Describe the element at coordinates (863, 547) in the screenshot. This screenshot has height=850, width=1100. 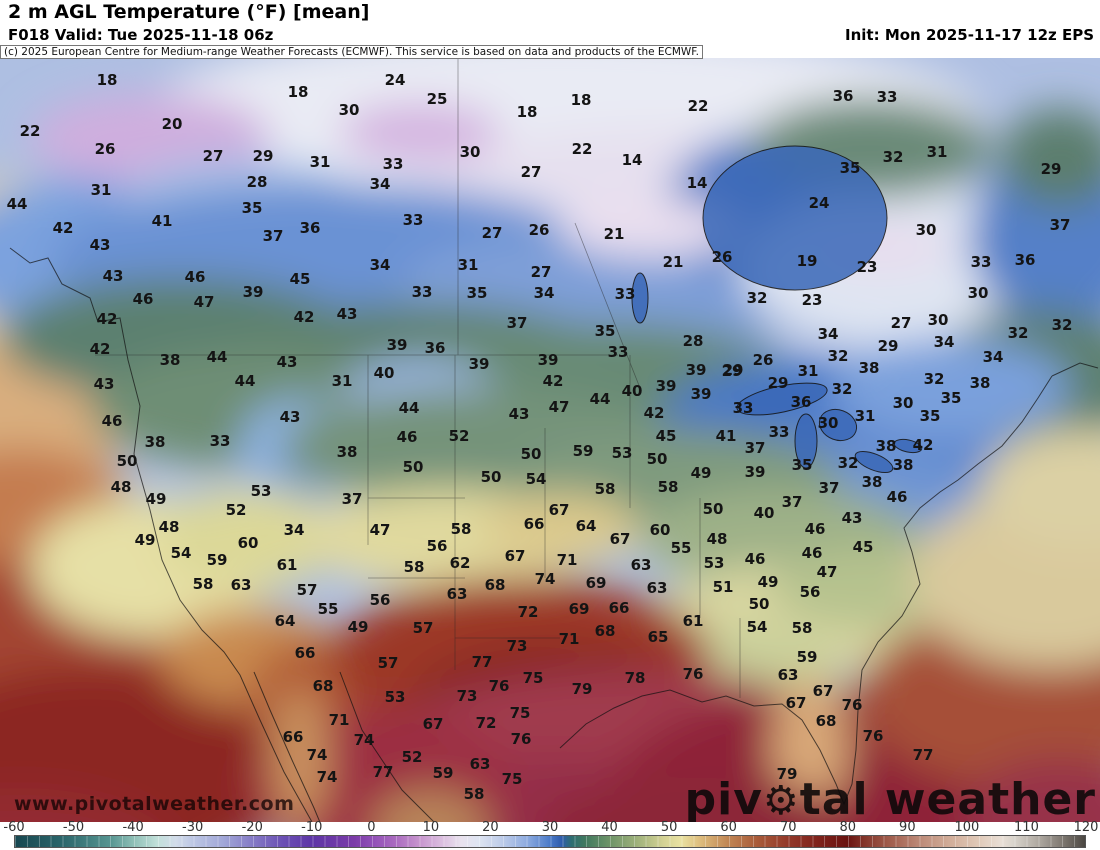
I see `temp-label: 45` at that location.